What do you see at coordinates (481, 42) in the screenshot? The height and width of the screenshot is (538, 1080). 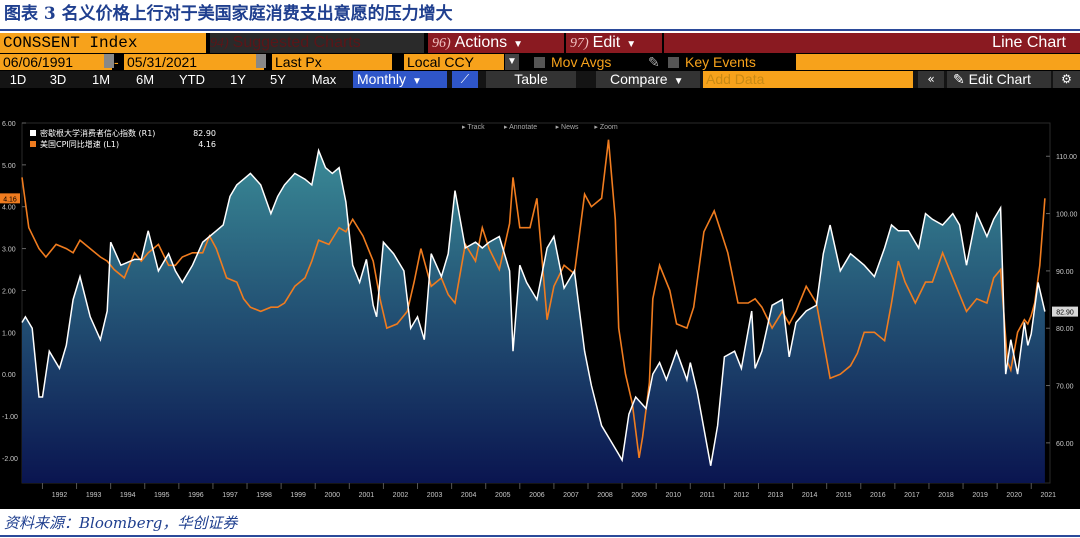 I see `actions-label: Actions` at bounding box center [481, 42].